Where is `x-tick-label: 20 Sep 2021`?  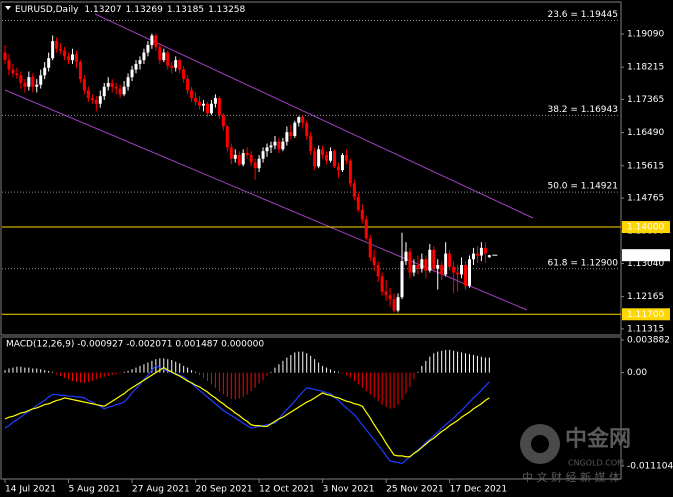
x-tick-label: 20 Sep 2021 is located at coordinates (224, 490).